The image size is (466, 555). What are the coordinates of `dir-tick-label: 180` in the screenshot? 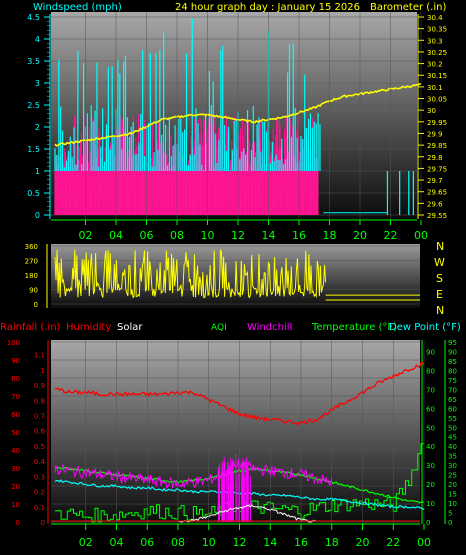 It's located at (31, 276).